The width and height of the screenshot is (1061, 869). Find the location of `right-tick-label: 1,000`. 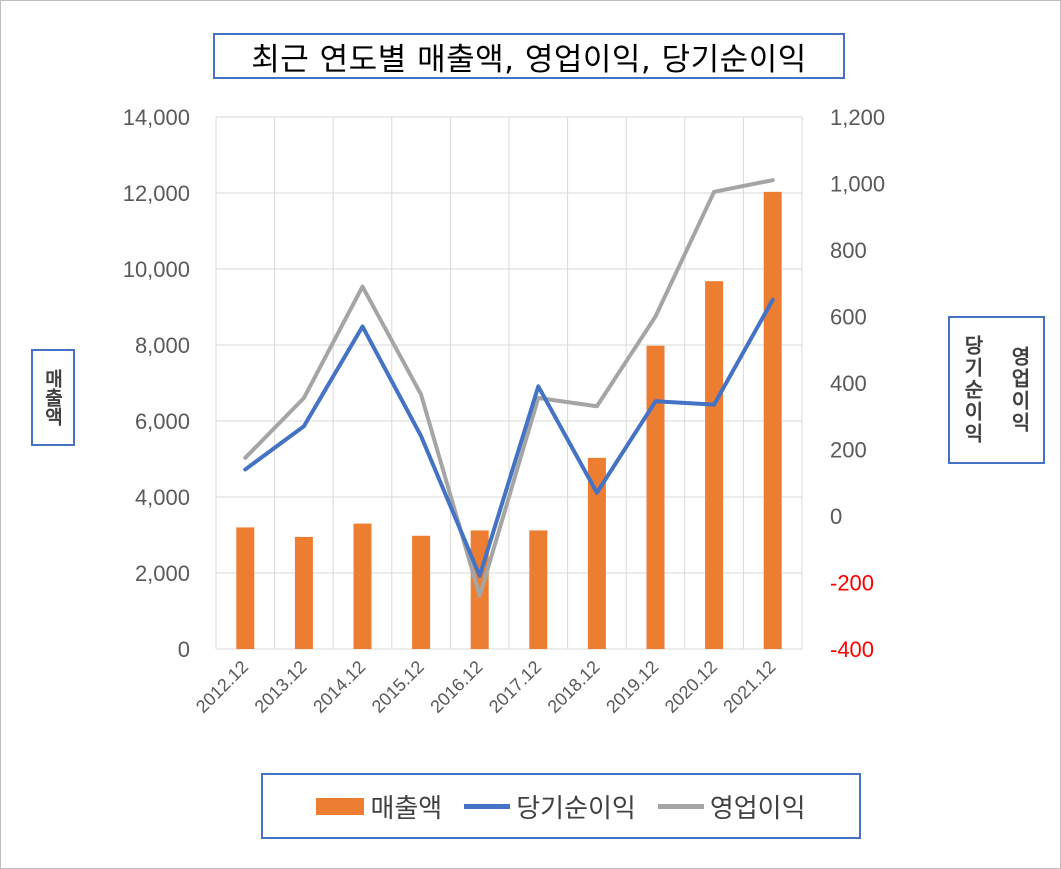

right-tick-label: 1,000 is located at coordinates (857, 184).